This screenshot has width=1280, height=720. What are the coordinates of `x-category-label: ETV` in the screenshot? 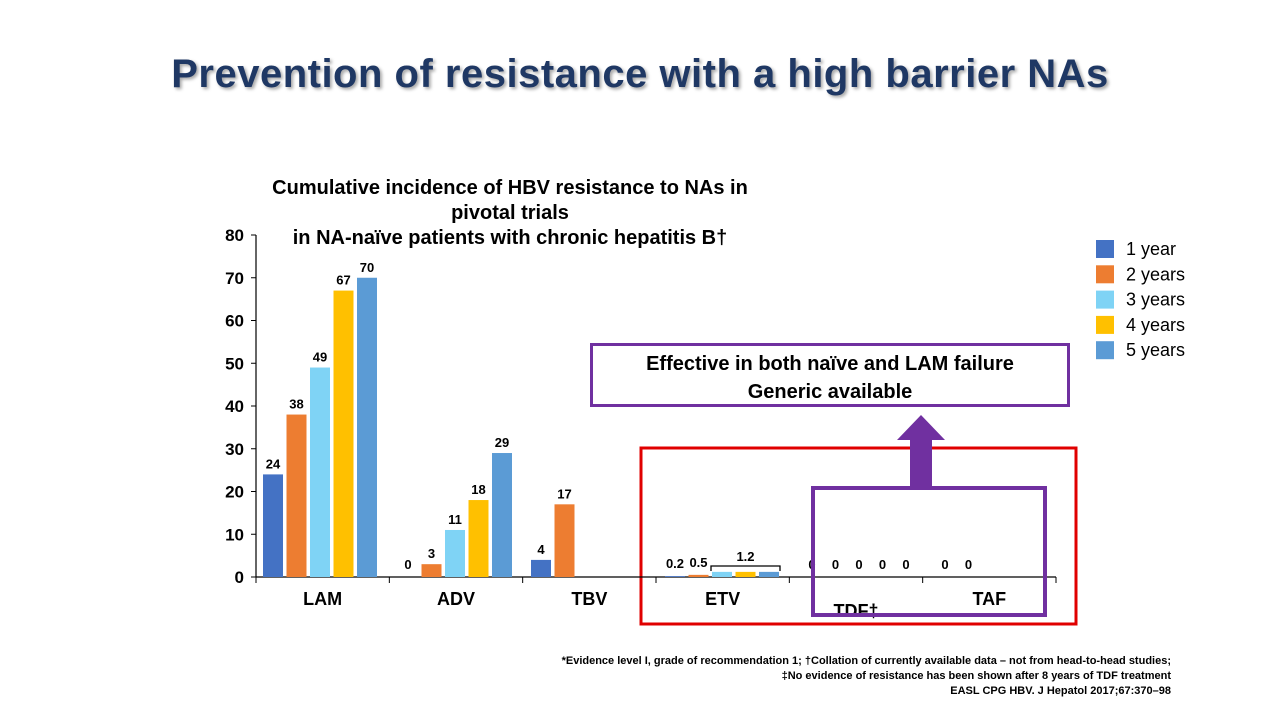 It's located at (722, 599).